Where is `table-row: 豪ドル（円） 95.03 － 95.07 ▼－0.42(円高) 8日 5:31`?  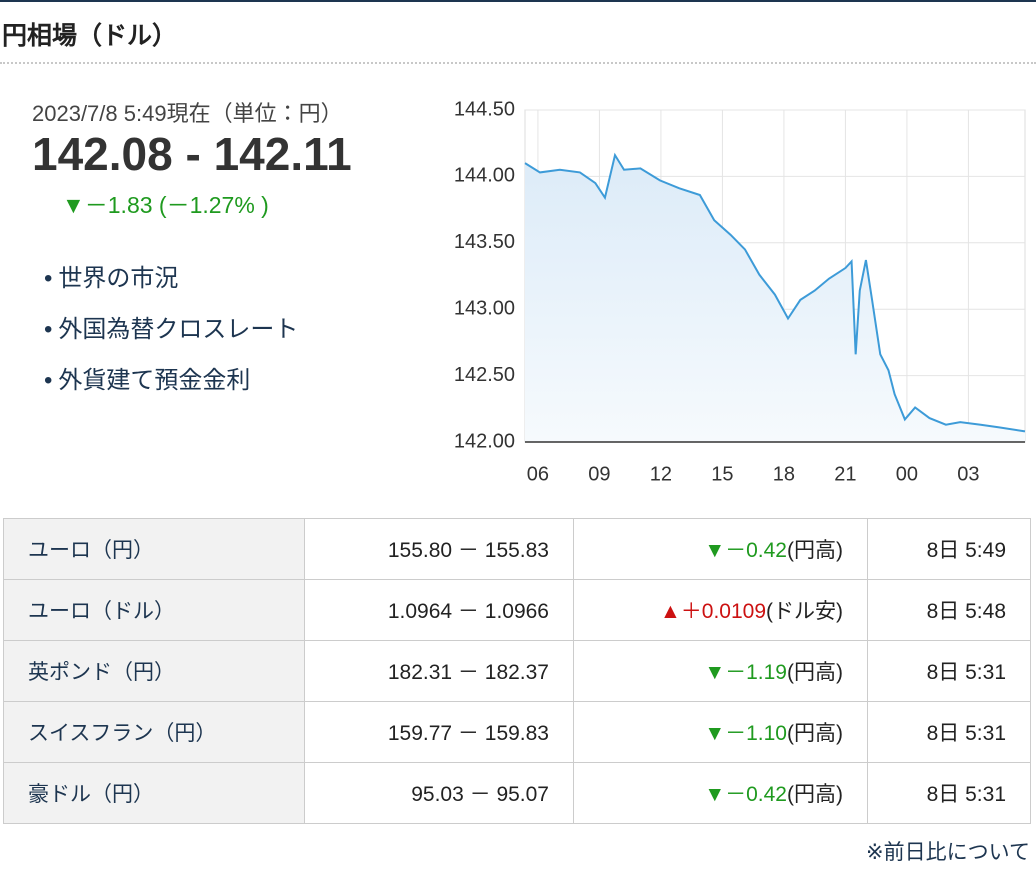 table-row: 豪ドル（円） 95.03 － 95.07 ▼－0.42(円高) 8日 5:31 is located at coordinates (517, 793).